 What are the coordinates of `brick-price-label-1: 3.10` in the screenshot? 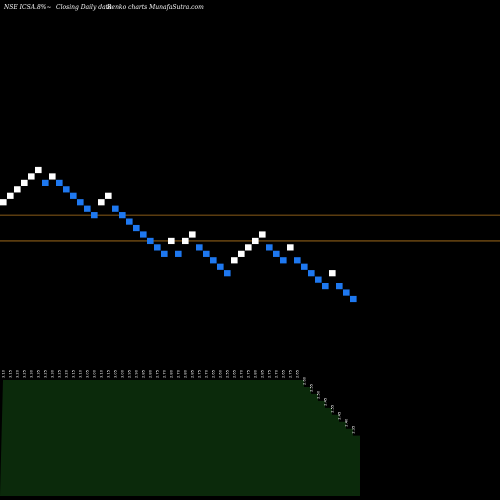 It's located at (3, 373).